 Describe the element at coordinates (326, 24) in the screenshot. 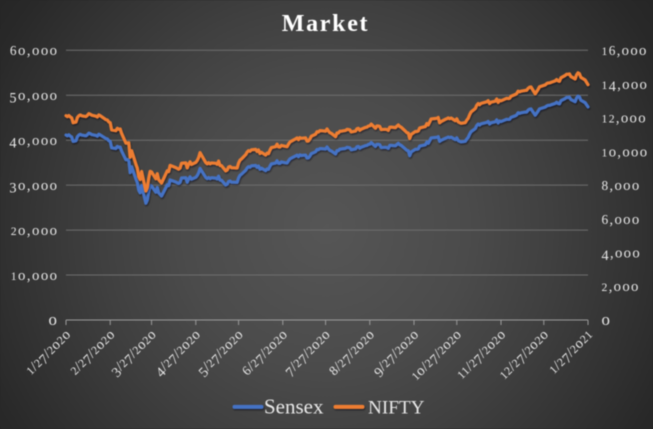

I see `svg-text: Market` at that location.